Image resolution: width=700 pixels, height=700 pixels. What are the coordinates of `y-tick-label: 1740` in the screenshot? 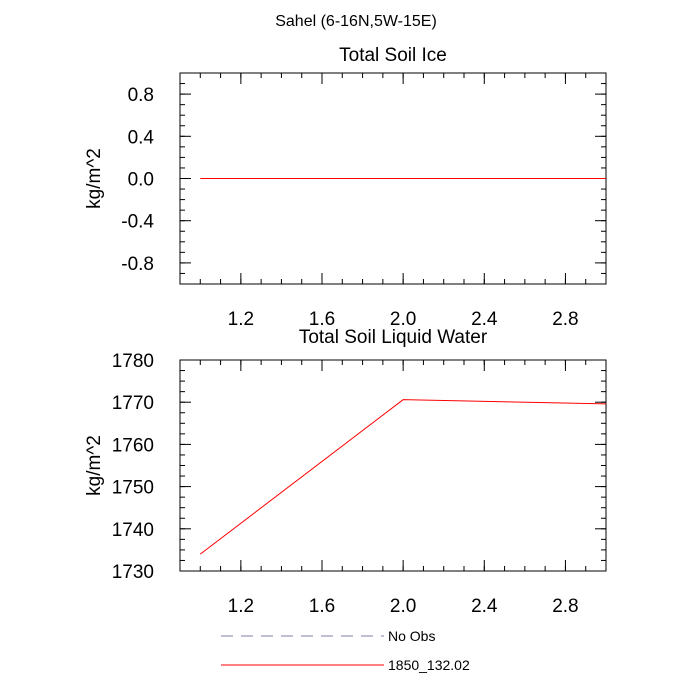 It's located at (133, 530).